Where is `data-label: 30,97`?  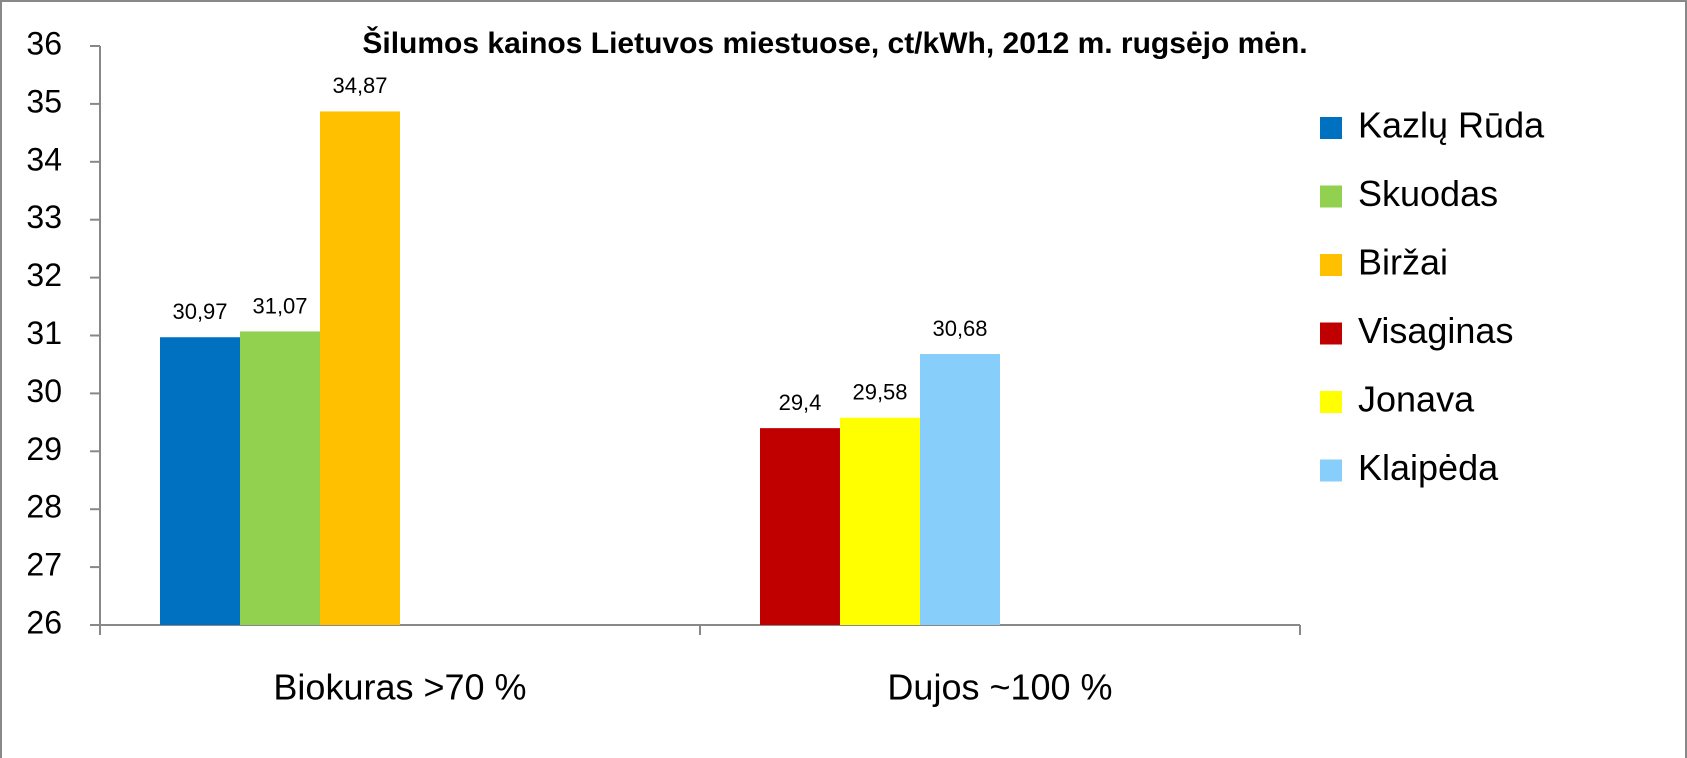 data-label: 30,97 is located at coordinates (199, 311).